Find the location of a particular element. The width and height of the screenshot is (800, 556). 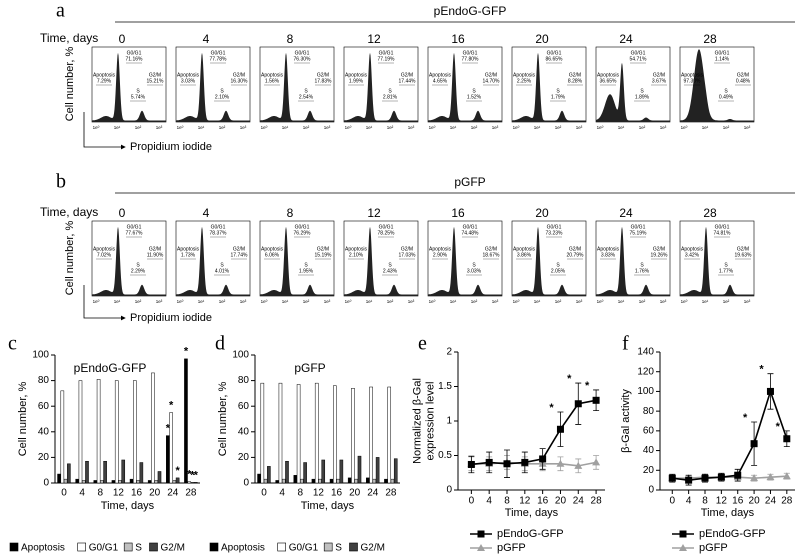

gate-value: 3.42% is located at coordinates (692, 255).